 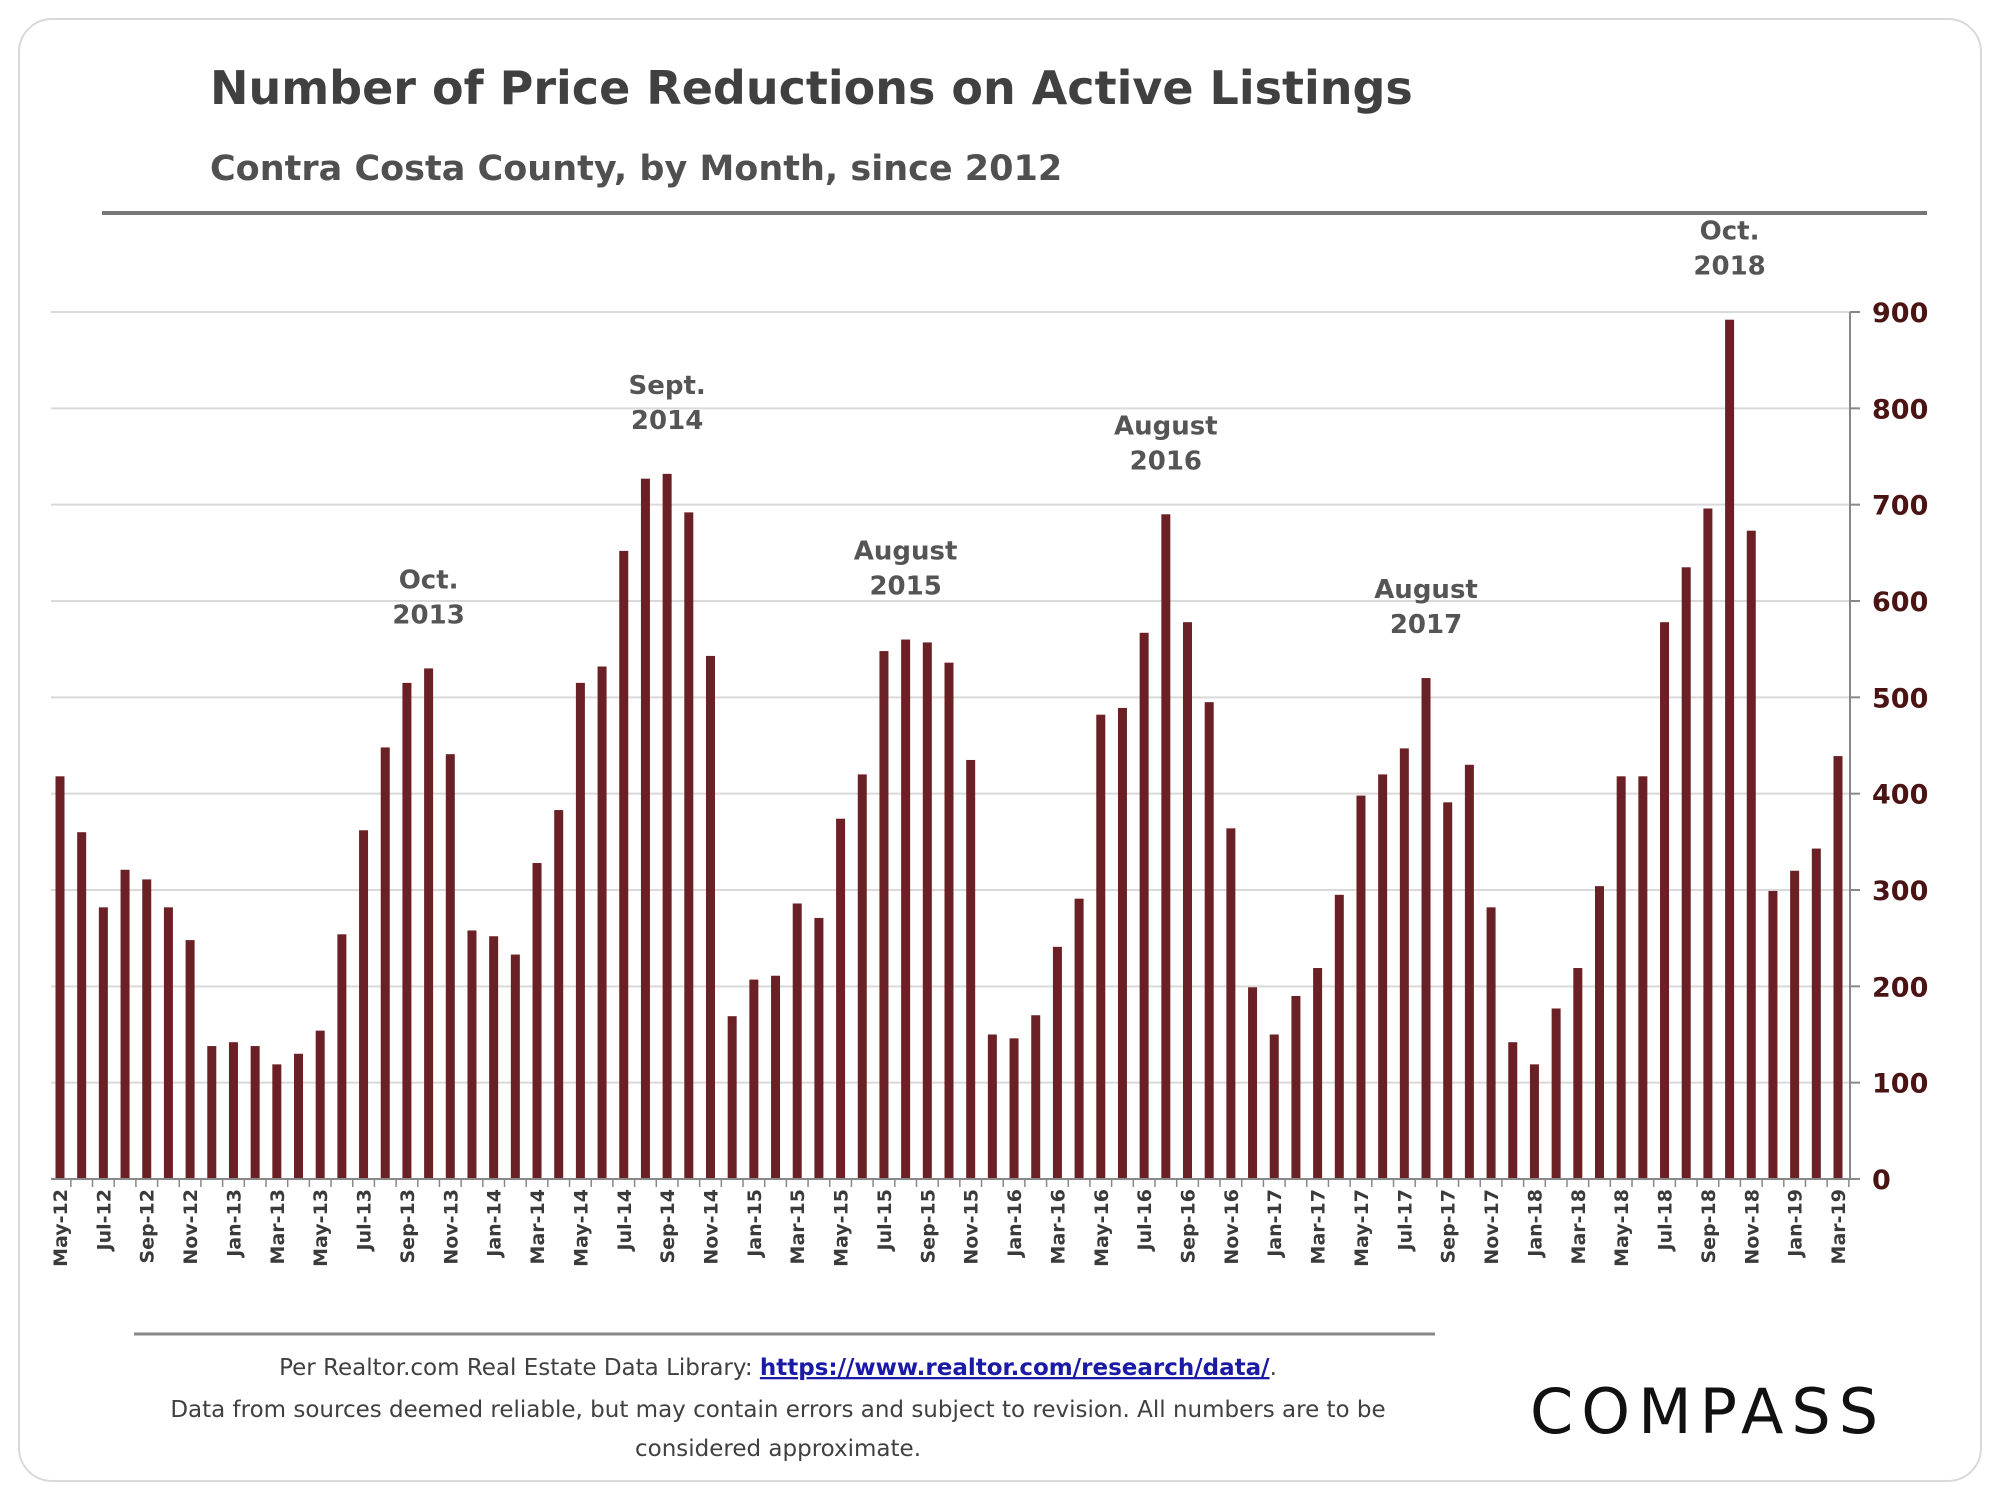 I want to click on x-tick-label: Sep-13, so click(x=408, y=1226).